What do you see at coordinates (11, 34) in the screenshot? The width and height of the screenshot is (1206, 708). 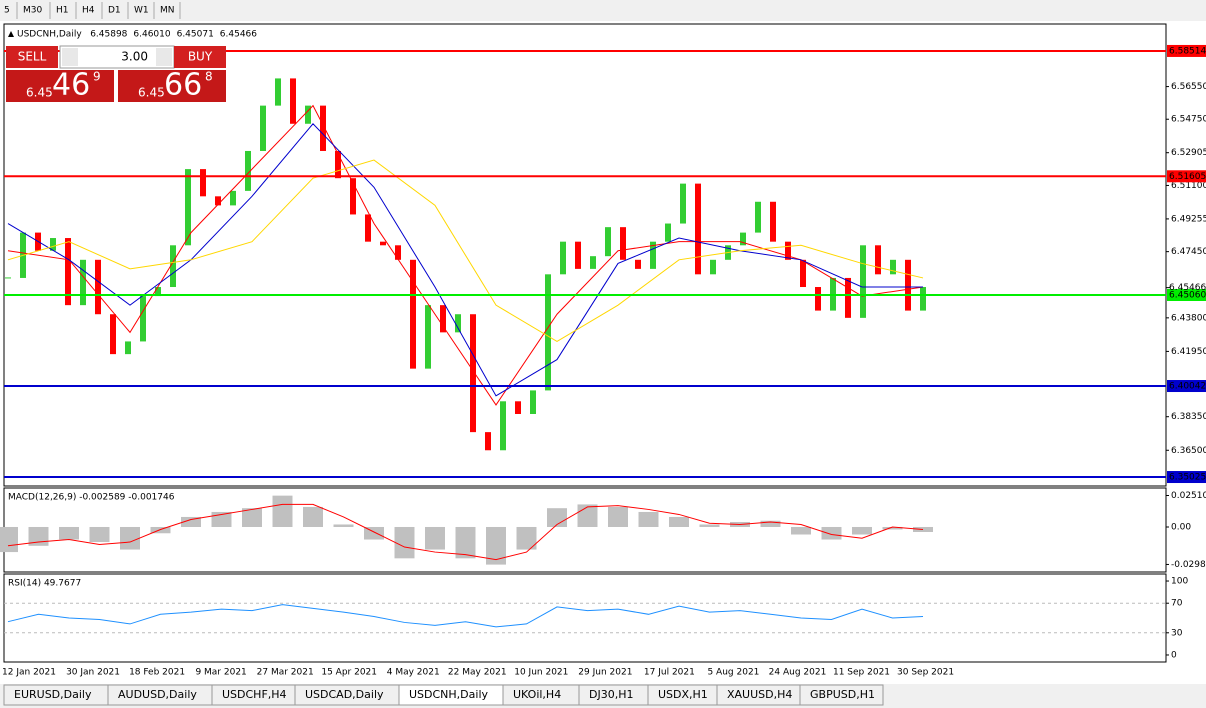 I see `collapse-icon` at bounding box center [11, 34].